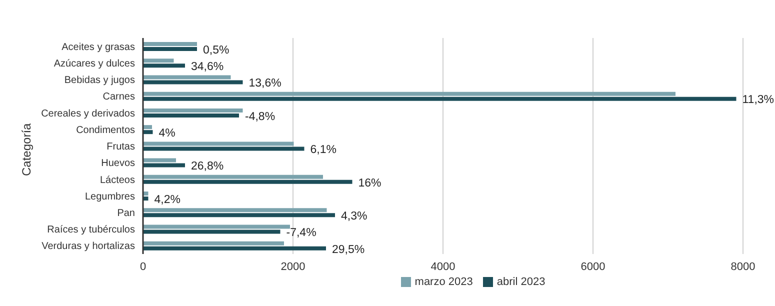  Describe the element at coordinates (143, 266) in the screenshot. I see `x-tick-label: 0` at that location.